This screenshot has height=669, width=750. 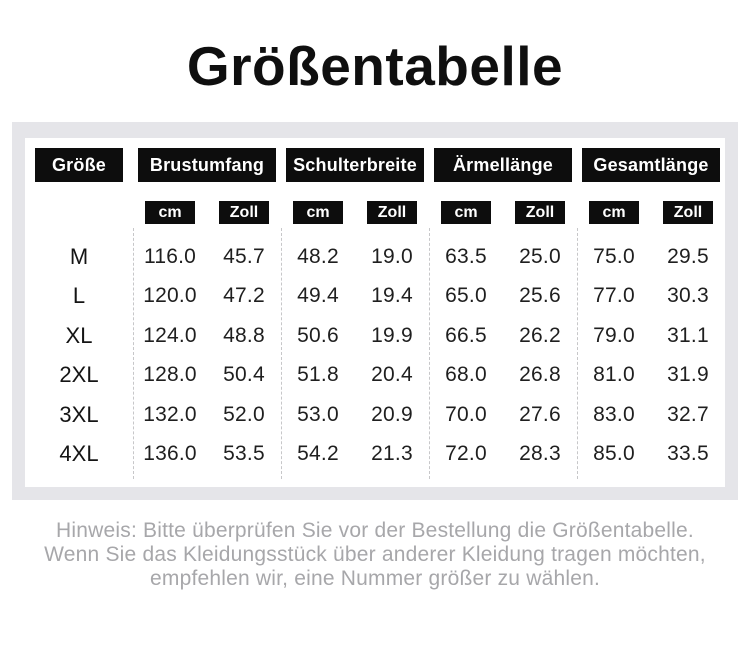 I want to click on size-label: XL, so click(x=79, y=335).